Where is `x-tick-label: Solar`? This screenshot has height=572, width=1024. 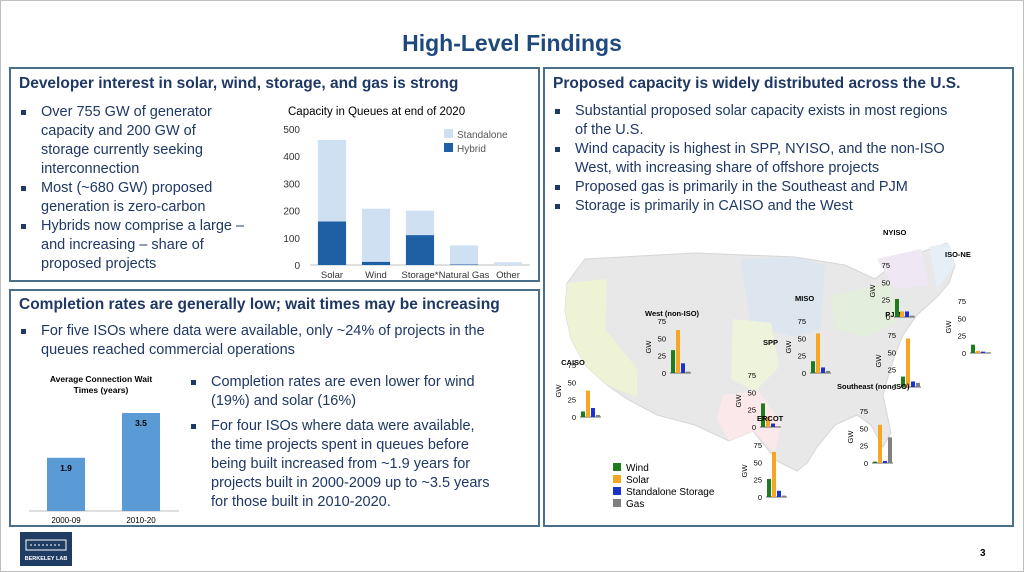 x-tick-label: Solar is located at coordinates (332, 275).